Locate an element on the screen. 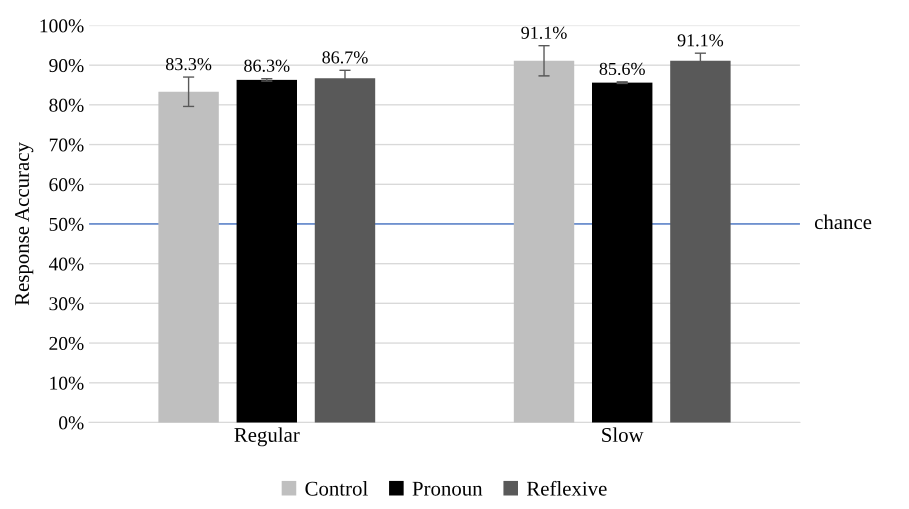 Image resolution: width=909 pixels, height=509 pixels. y-tick-label: 30% is located at coordinates (67, 303).